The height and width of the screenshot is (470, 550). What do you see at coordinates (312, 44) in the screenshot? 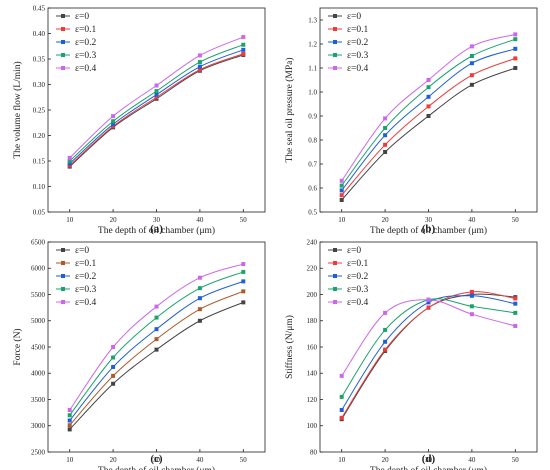
I see `y-tick-label: 1.2` at bounding box center [312, 44].